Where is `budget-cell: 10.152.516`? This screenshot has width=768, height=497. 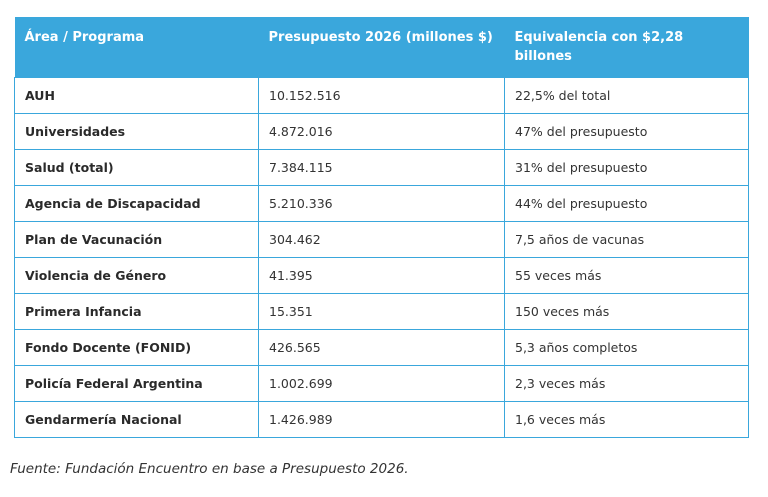 budget-cell: 10.152.516 is located at coordinates (381, 95).